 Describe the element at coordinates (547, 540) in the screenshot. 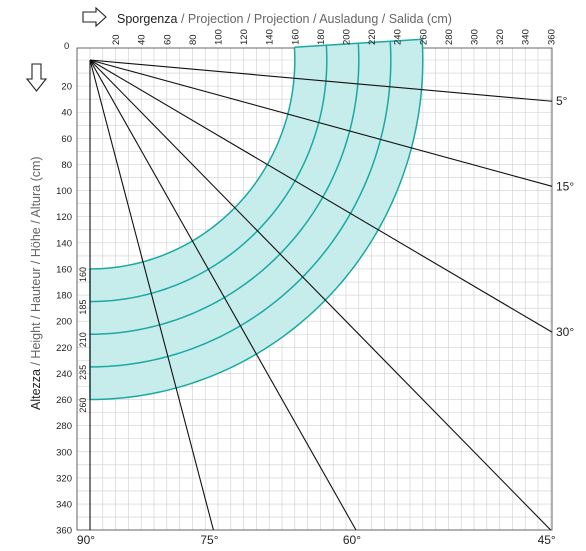

I see `angle-label-45: 45°` at that location.